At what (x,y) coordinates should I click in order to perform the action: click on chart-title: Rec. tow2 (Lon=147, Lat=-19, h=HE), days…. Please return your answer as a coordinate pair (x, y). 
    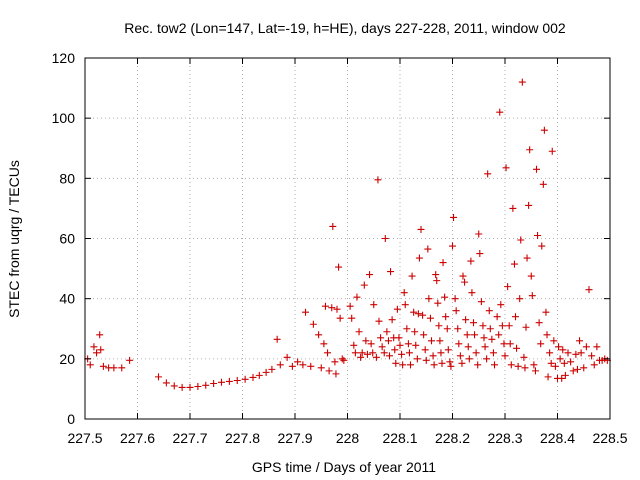
    Looking at the image, I should click on (345, 28).